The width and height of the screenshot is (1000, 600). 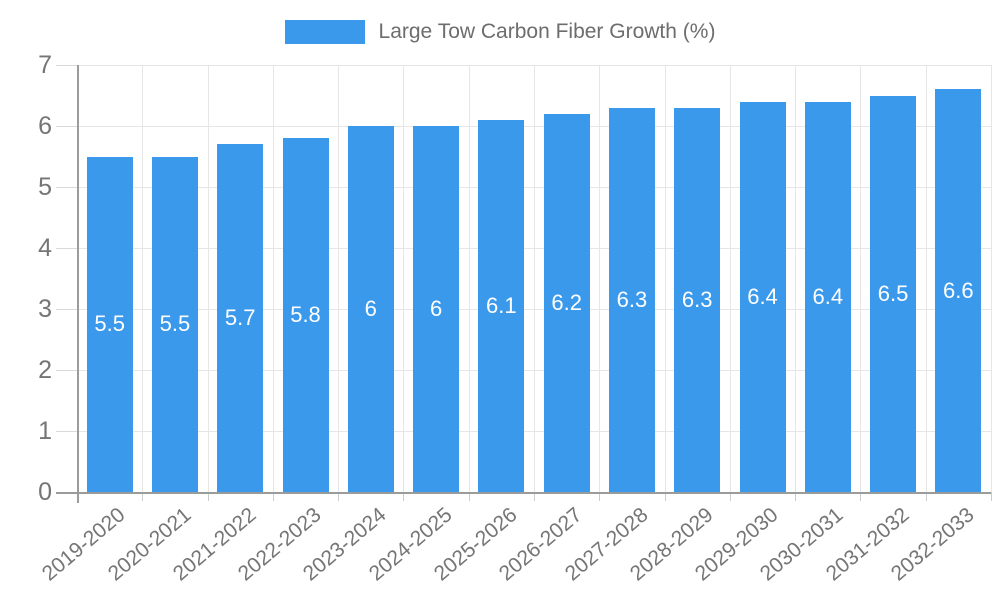 I want to click on bar-value-label: 6.2, so click(x=566, y=302).